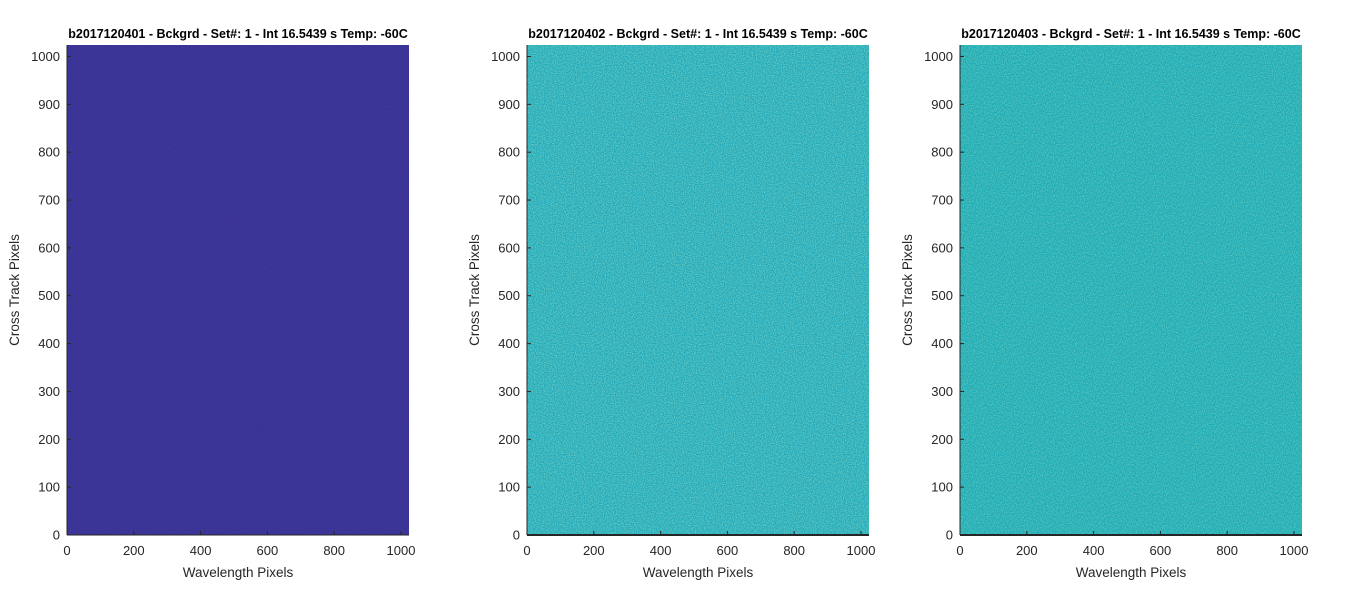 The height and width of the screenshot is (600, 1350). I want to click on x-ticks-1: 0 200 400 600 800 1000, so click(239, 544).